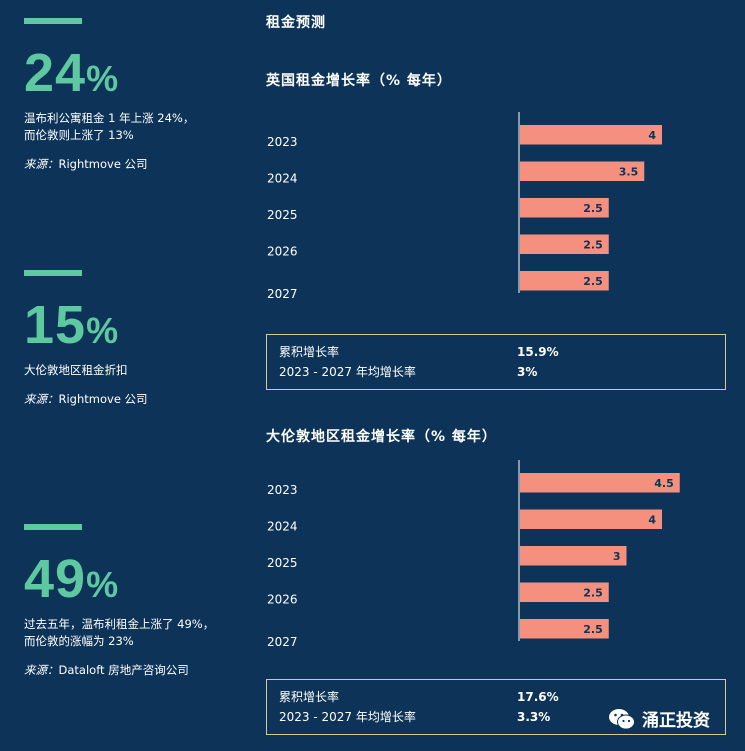  Describe the element at coordinates (622, 718) in the screenshot. I see `wechat-icon` at that location.